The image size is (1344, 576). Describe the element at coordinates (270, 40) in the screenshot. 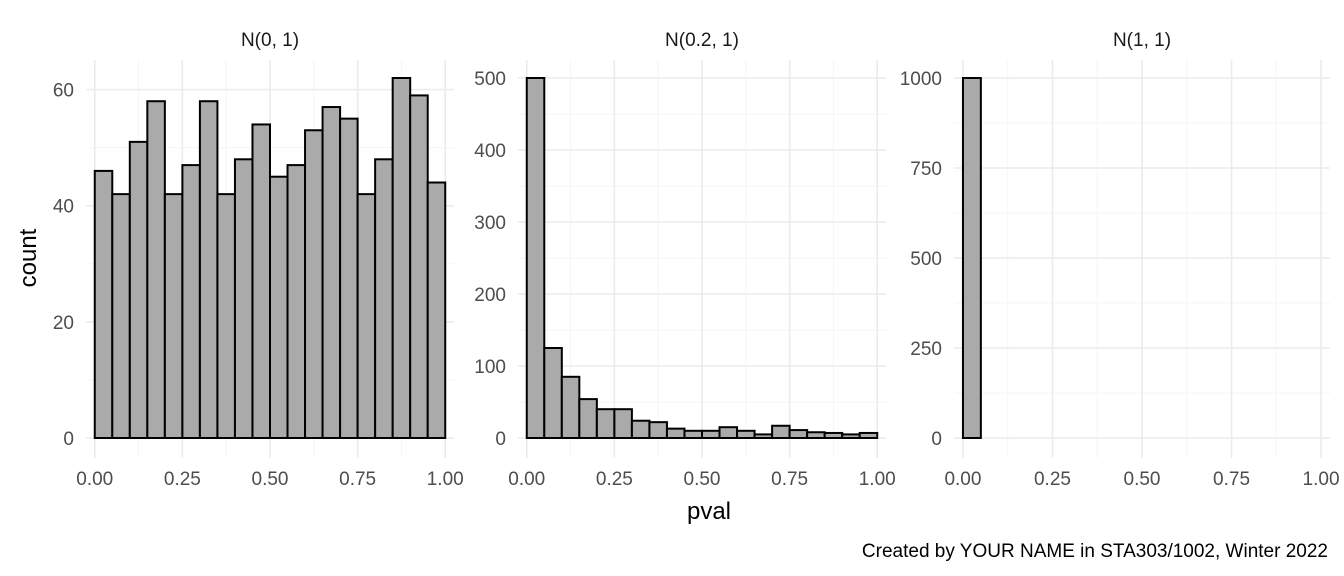

I see `facet-title: N(0, 1)` at that location.